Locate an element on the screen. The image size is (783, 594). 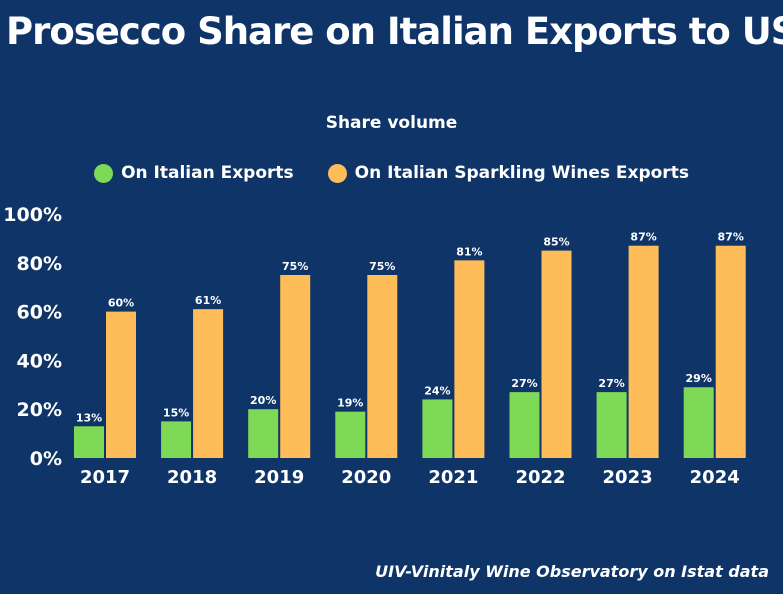
data-label: 81% is located at coordinates (469, 251).